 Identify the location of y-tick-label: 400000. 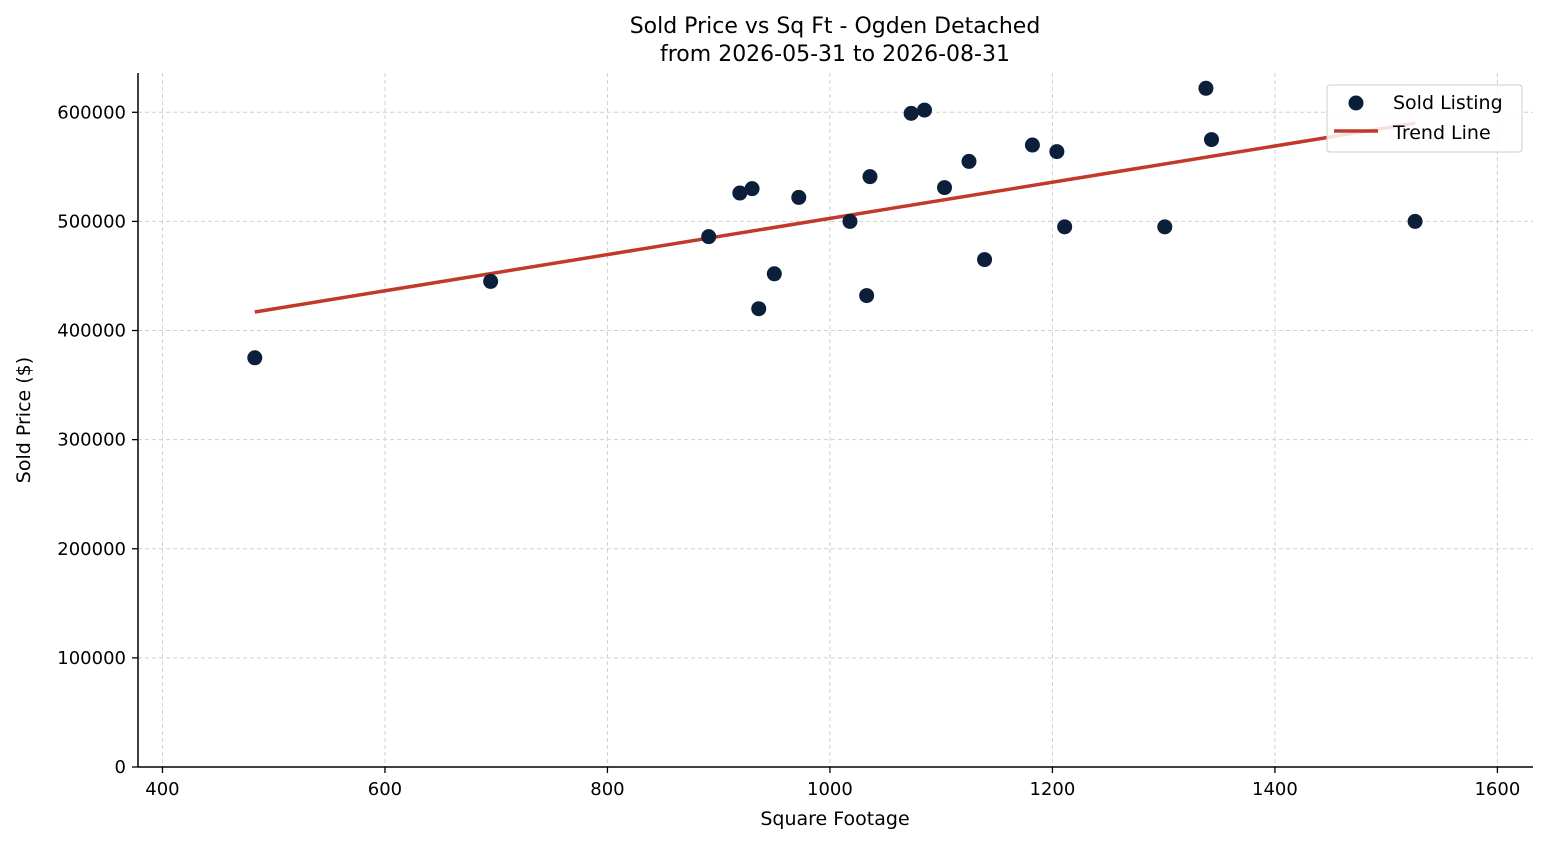
(91, 331).